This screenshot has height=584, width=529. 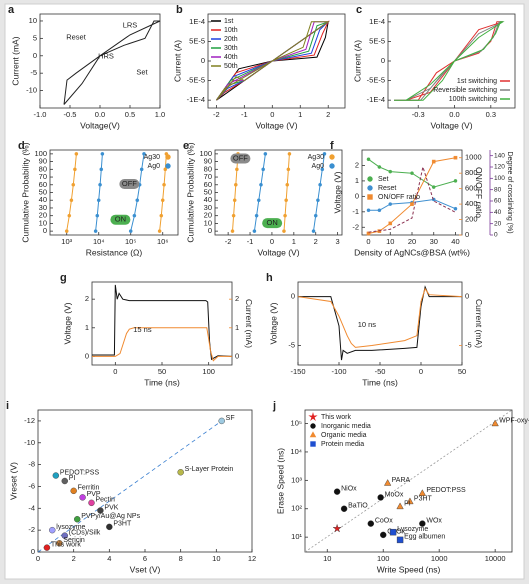 I want to click on panel-label: a, so click(x=11, y=10).